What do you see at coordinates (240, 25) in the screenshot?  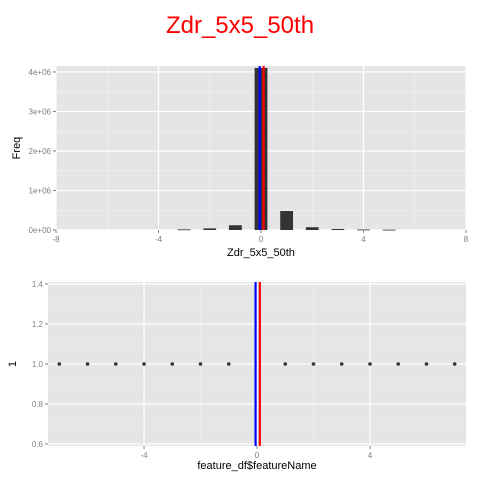 I see `chart-title: Zdr_5x5_50th` at bounding box center [240, 25].